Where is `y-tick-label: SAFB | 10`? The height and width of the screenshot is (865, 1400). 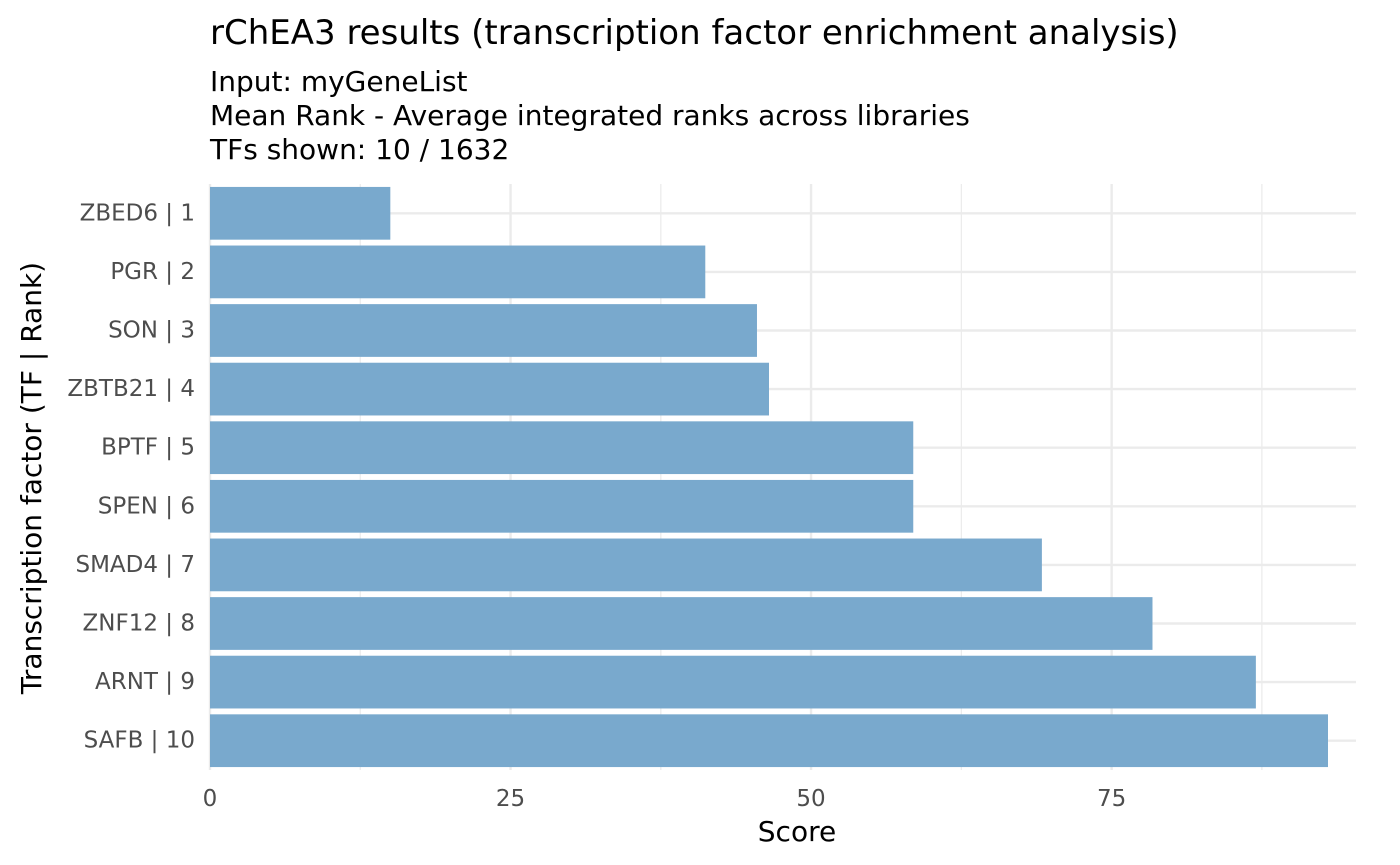
y-tick-label: SAFB | 10 is located at coordinates (139, 741).